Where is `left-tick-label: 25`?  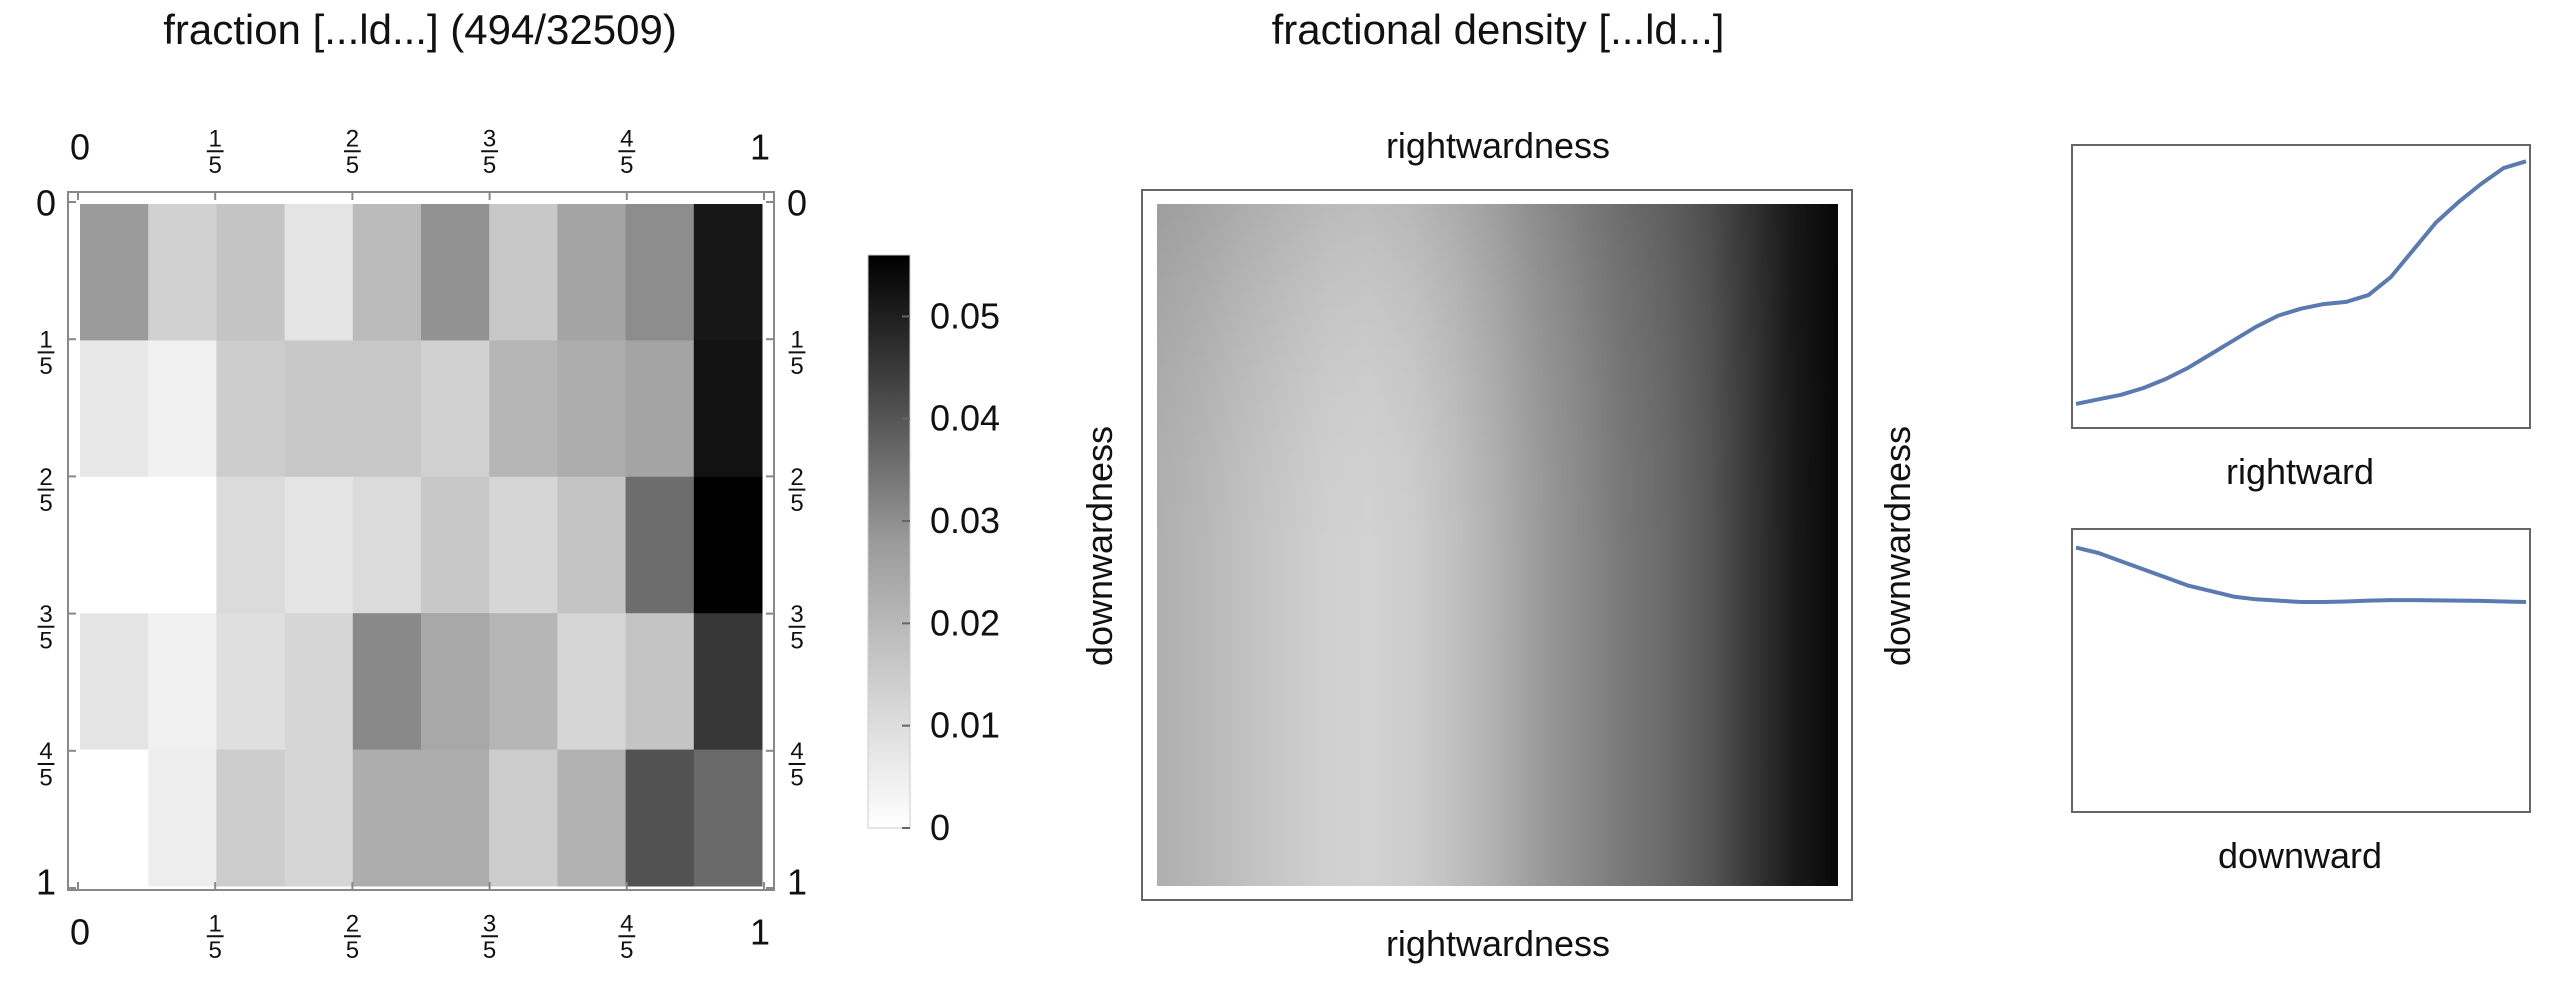
left-tick-label: 25 is located at coordinates (46, 490).